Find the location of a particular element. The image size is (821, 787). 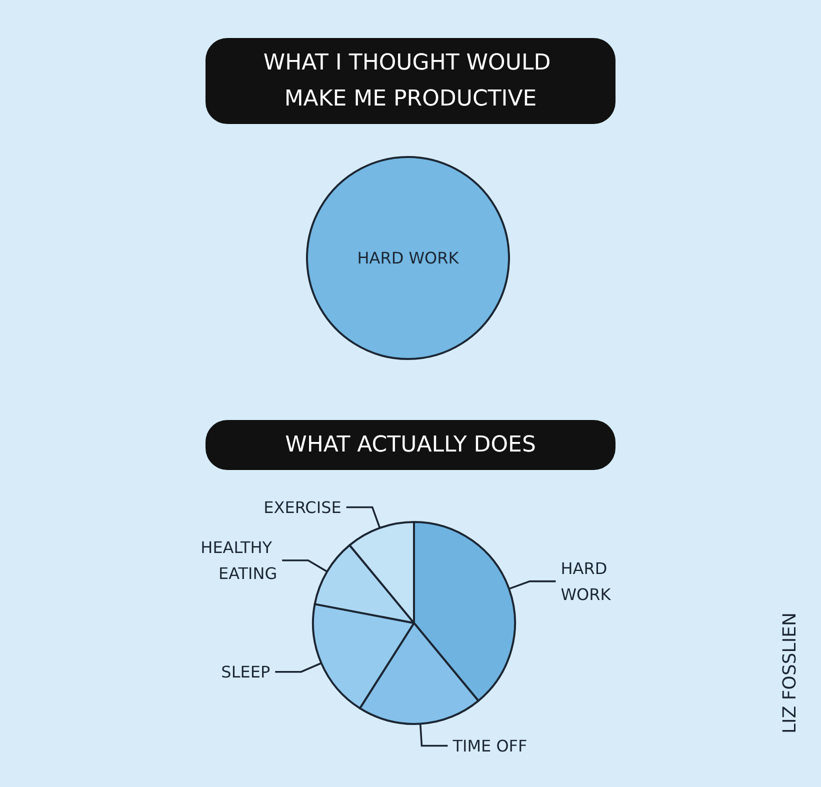

chart-title: WHAT ACTUALLY DOES is located at coordinates (410, 445).